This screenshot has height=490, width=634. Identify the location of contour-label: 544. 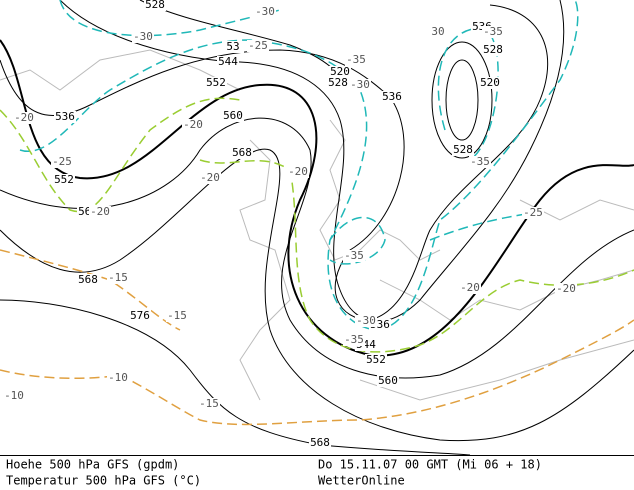
(228, 61).